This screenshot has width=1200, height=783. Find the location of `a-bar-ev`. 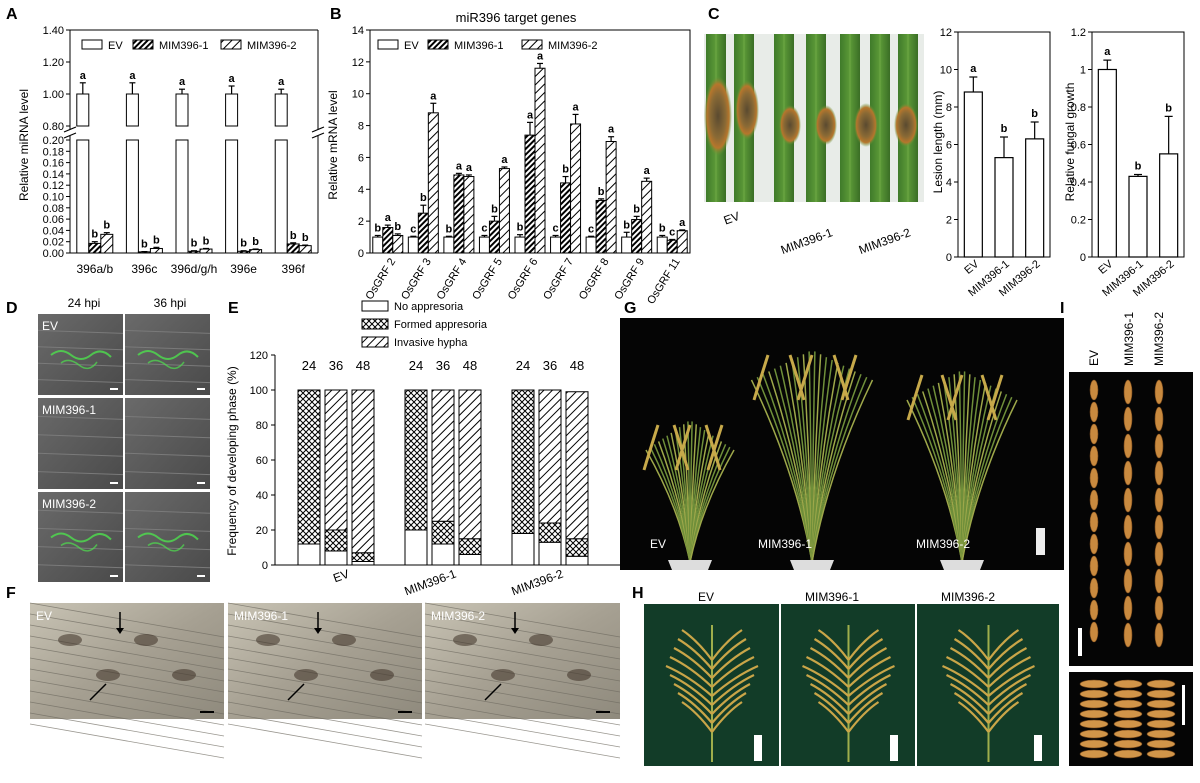

a-bar-ev is located at coordinates (132, 196).